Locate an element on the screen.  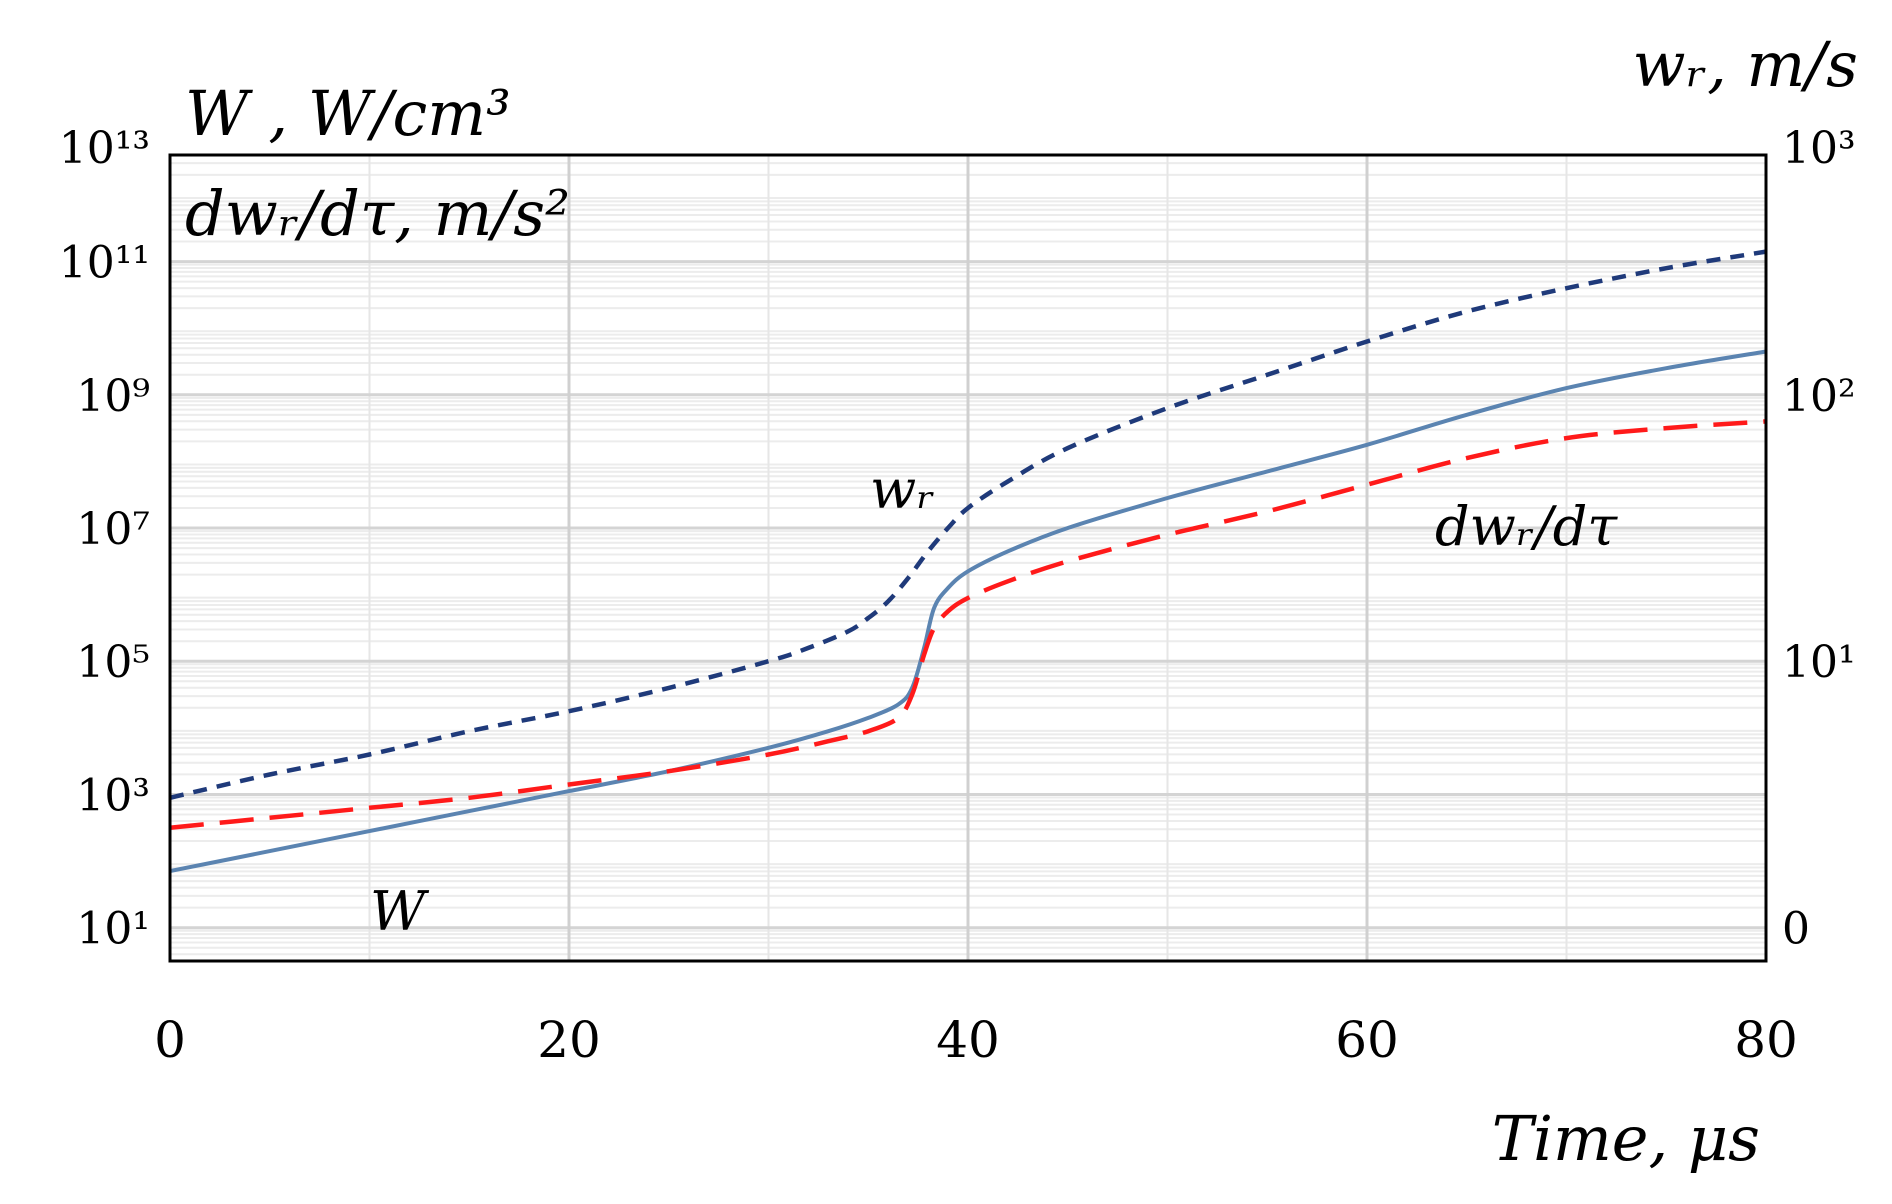
right-tick-label: 10³ is located at coordinates (1819, 148).